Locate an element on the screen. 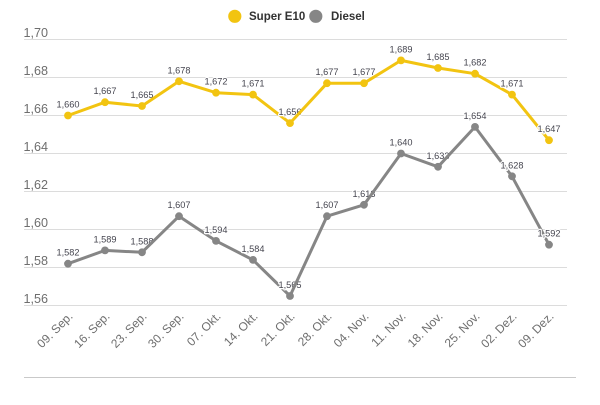 This screenshot has height=405, width=600. svg-text: 1,589 is located at coordinates (105, 239).